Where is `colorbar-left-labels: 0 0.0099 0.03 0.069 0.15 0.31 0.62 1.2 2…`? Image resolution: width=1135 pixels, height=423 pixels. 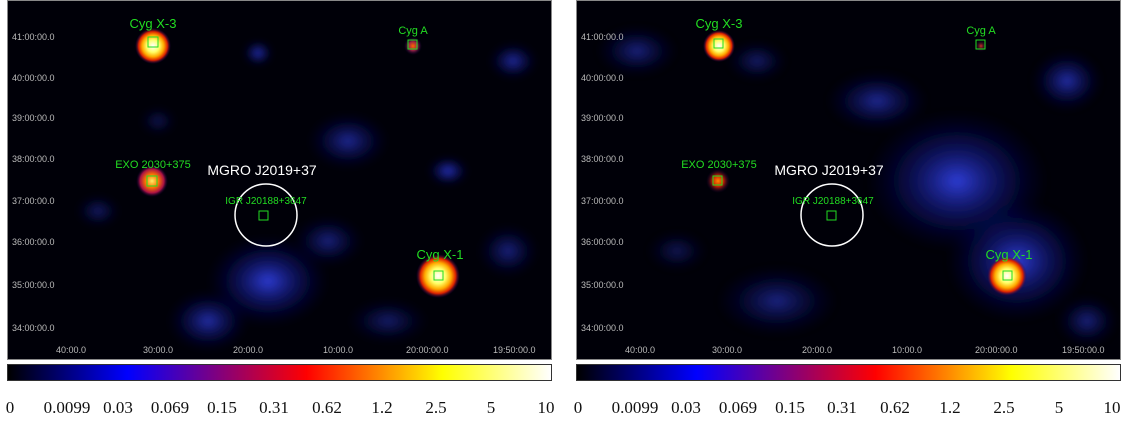 colorbar-left-labels: 0 0.0099 0.03 0.069 0.15 0.31 0.62 1.2 2… is located at coordinates (280, 409).